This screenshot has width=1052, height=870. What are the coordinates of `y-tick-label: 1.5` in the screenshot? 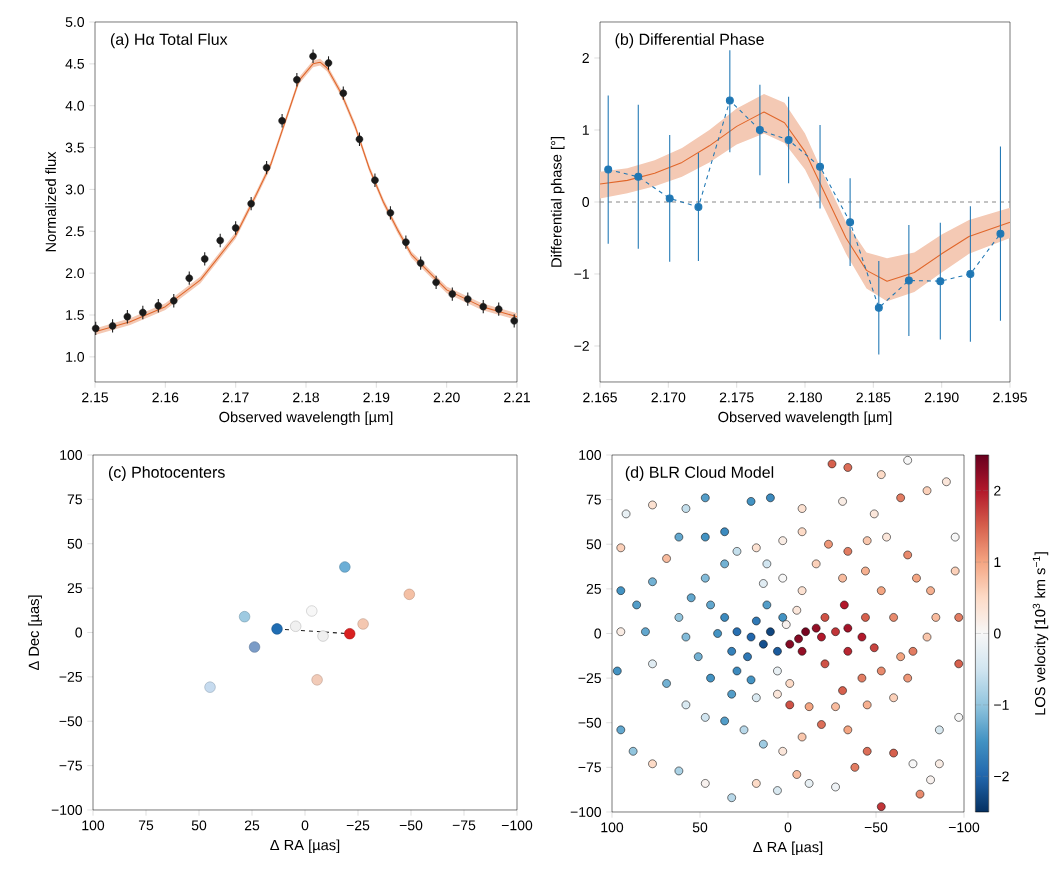 It's located at (75, 315).